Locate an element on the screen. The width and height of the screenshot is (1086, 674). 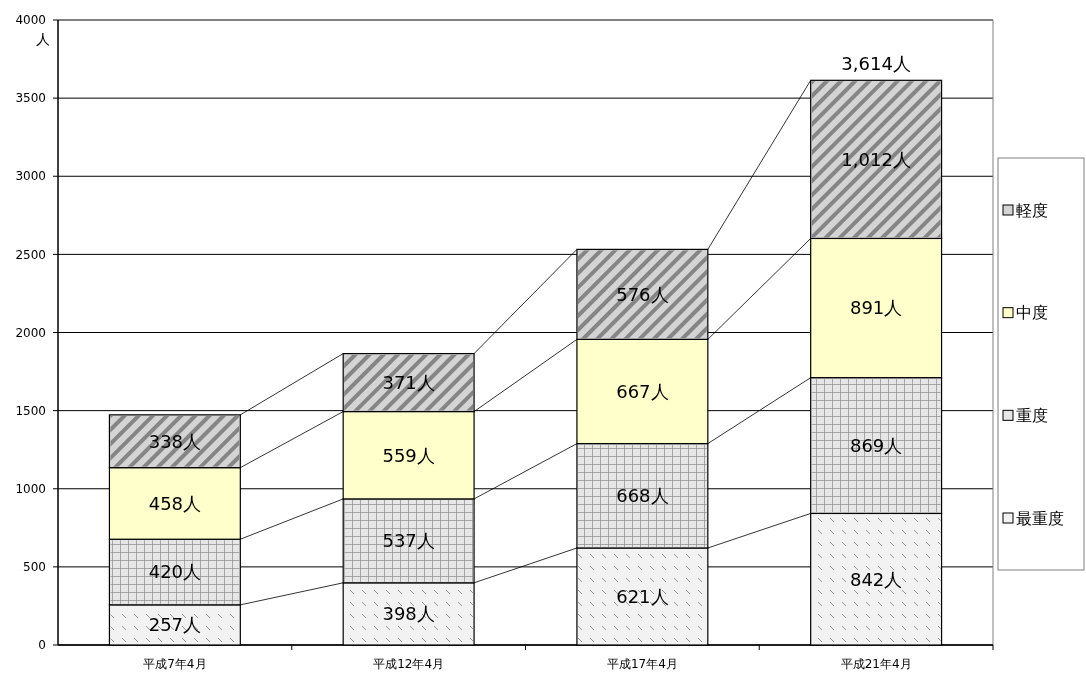
x-tick-label: 平成21年4月 is located at coordinates (876, 664).